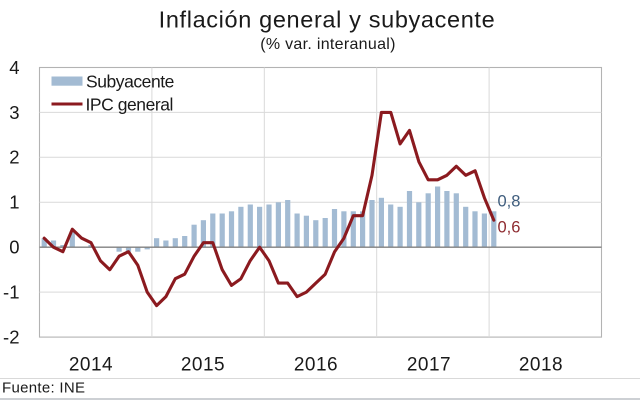 Image resolution: width=640 pixels, height=400 pixels. I want to click on svg-text: 2018, so click(541, 365).